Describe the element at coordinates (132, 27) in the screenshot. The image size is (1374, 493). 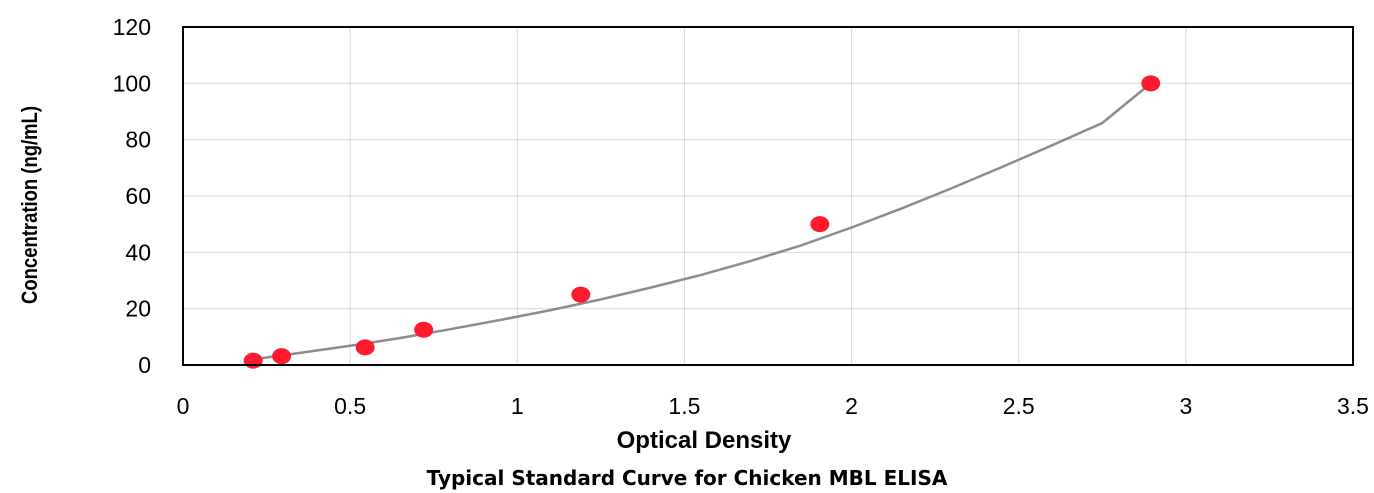
I see `y-tick-label: 120` at that location.